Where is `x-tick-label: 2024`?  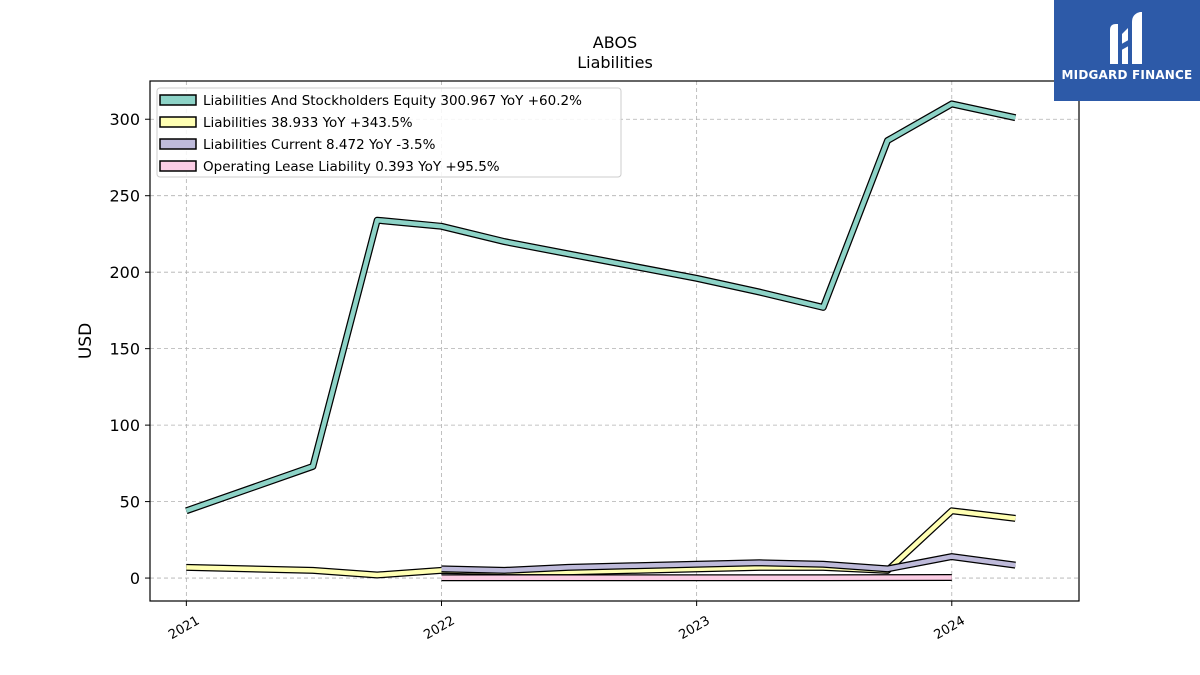
x-tick-label: 2024 is located at coordinates (950, 628).